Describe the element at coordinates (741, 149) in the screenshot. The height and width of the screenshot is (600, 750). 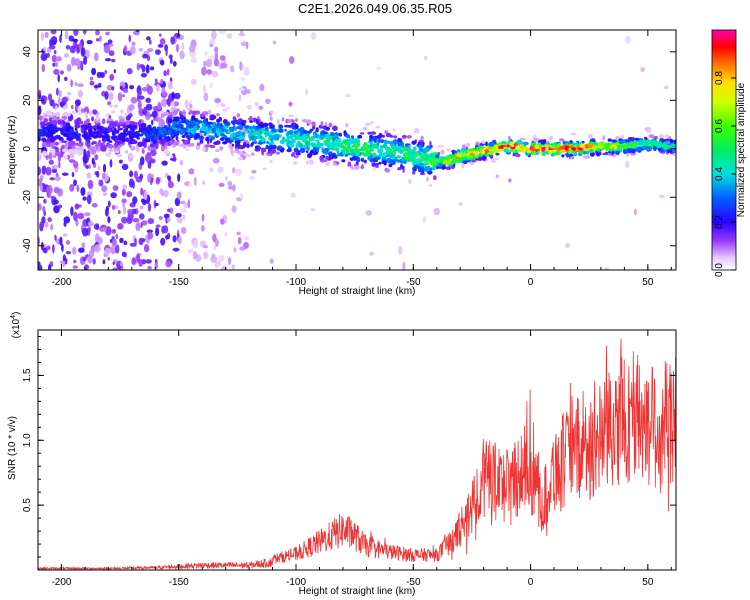
I see `colorbar-label: Normalized spectral amplitude` at that location.